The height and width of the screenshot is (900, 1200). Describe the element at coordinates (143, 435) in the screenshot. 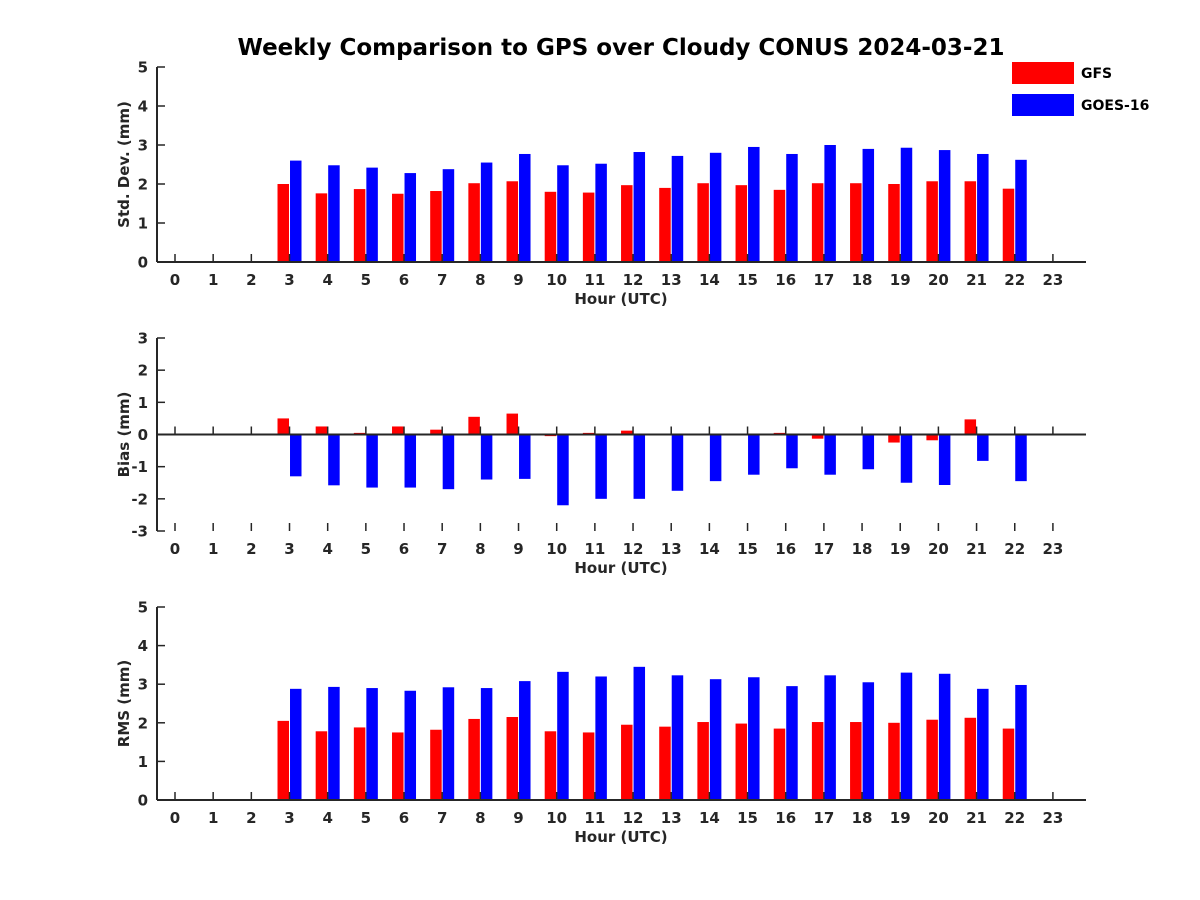

I see `y-tick-label: 0` at that location.